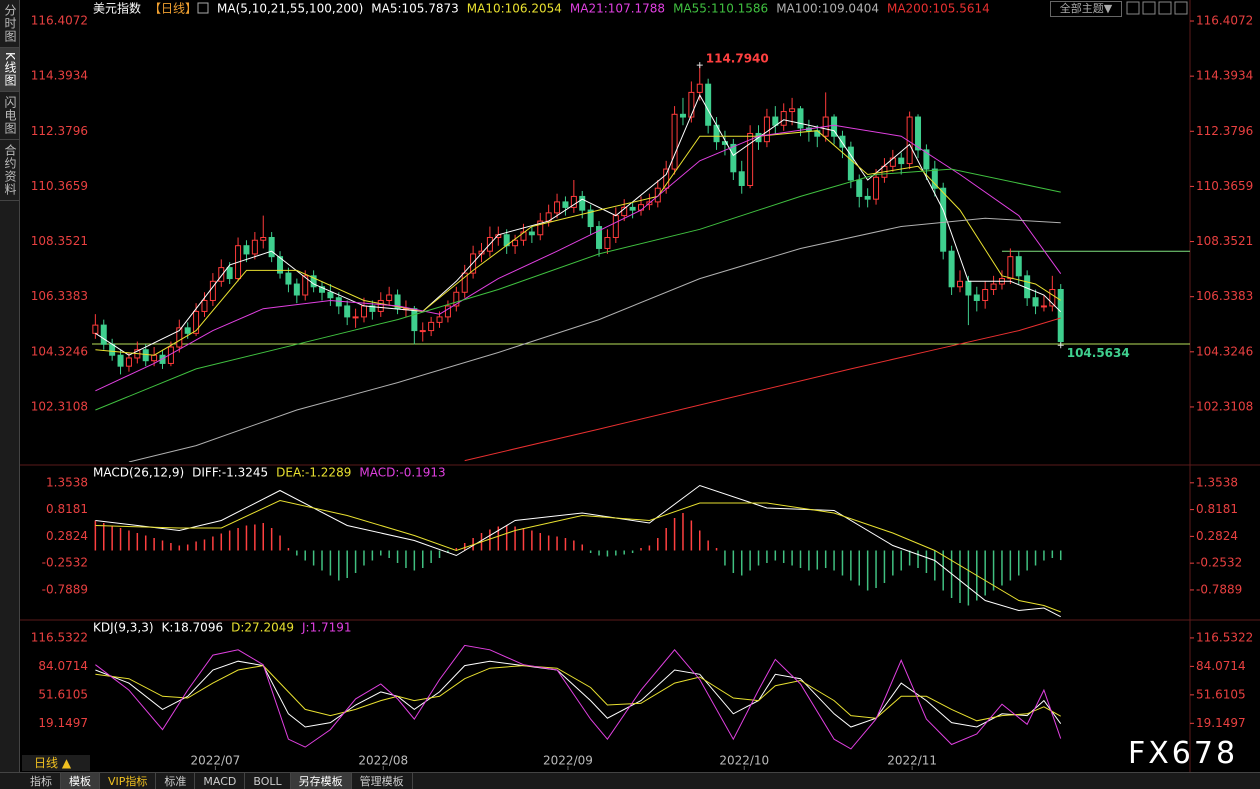 The image size is (1260, 789). What do you see at coordinates (117, 8) in the screenshot?
I see `legend-entry: 美元指数` at bounding box center [117, 8].